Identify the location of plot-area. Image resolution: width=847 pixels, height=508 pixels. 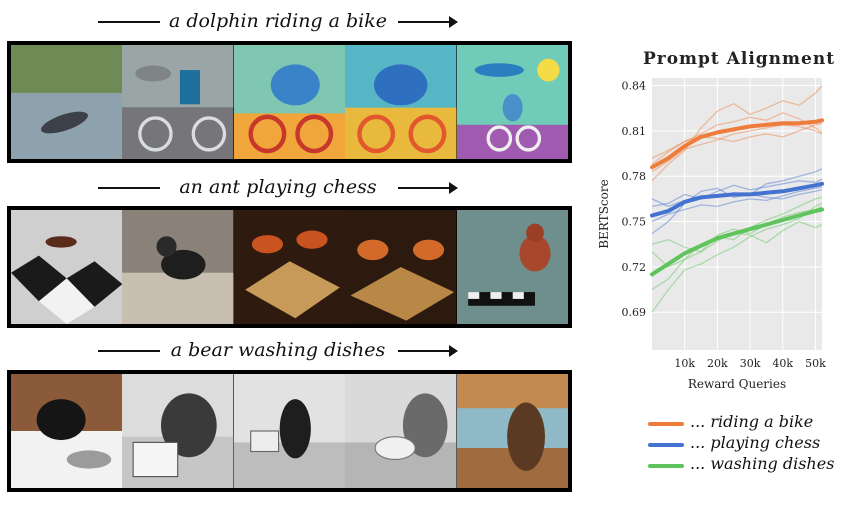
(737, 214).